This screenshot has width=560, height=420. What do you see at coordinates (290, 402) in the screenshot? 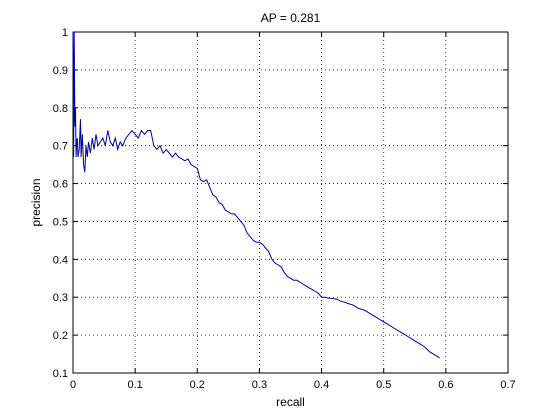
I see `x-axis-label: recall` at bounding box center [290, 402].